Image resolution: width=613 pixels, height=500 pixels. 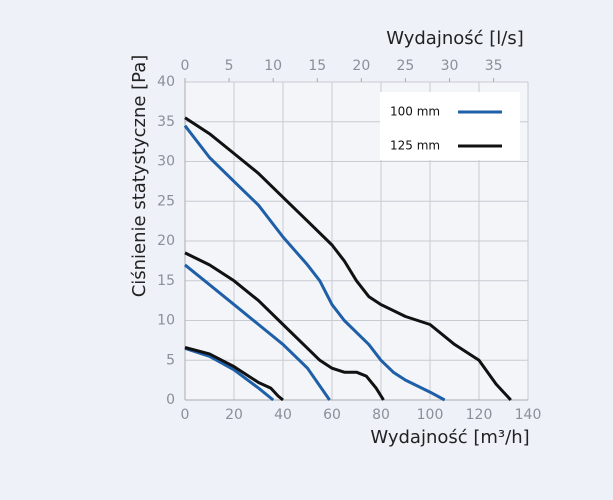 I want to click on y-tick-label: 15, so click(x=166, y=281).